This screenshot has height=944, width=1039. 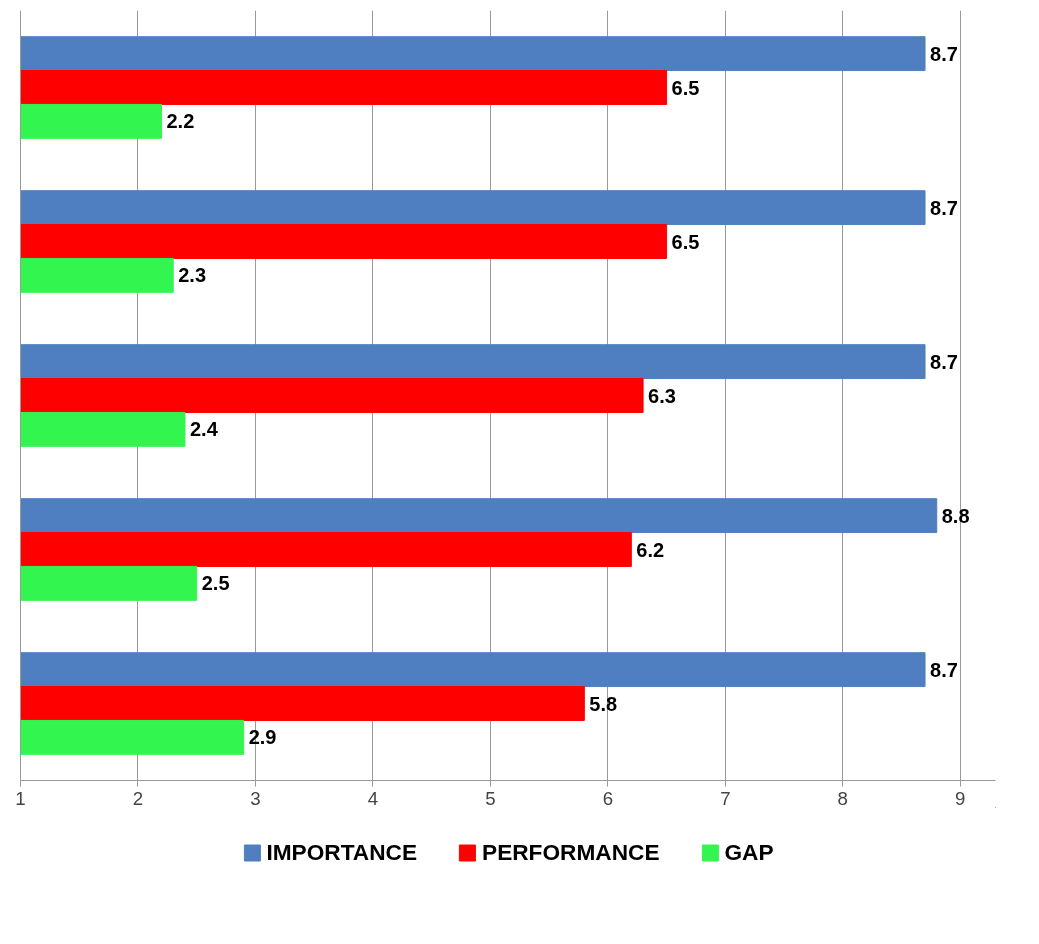 What do you see at coordinates (373, 798) in the screenshot?
I see `x-tick-label: 4` at bounding box center [373, 798].